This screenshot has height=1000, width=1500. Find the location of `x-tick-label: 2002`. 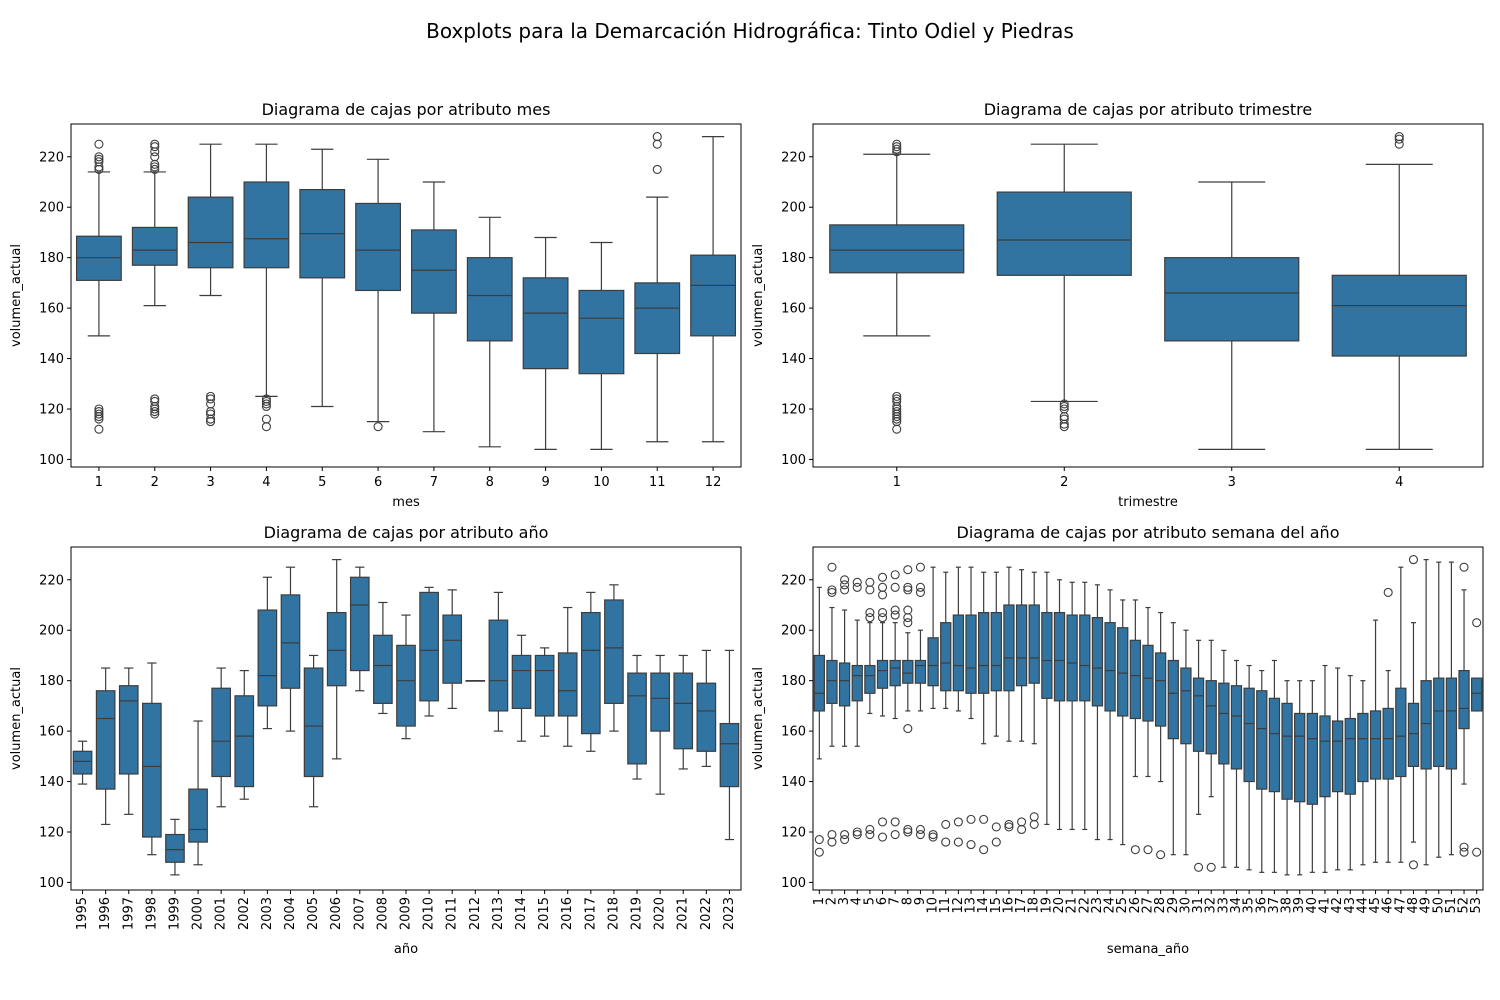

x-tick-label: 2002 is located at coordinates (244, 913).